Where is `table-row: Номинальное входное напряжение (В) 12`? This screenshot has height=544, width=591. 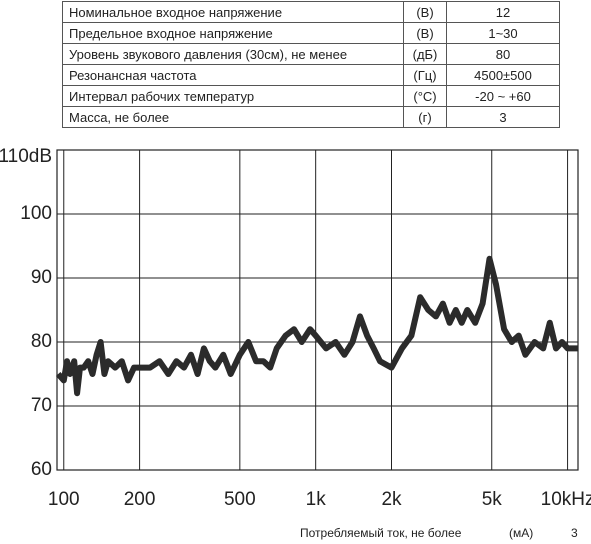 table-row: Номинальное входное напряжение (В) 12 is located at coordinates (311, 12).